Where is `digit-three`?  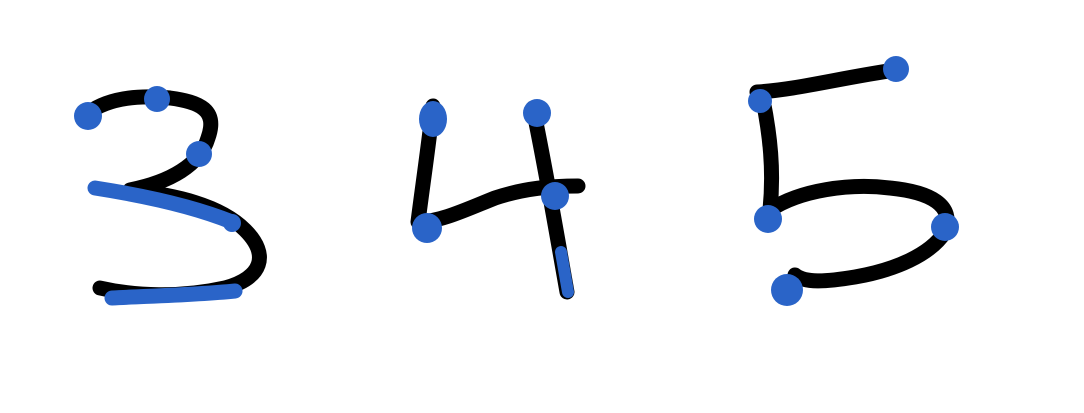 digit-three is located at coordinates (170, 196).